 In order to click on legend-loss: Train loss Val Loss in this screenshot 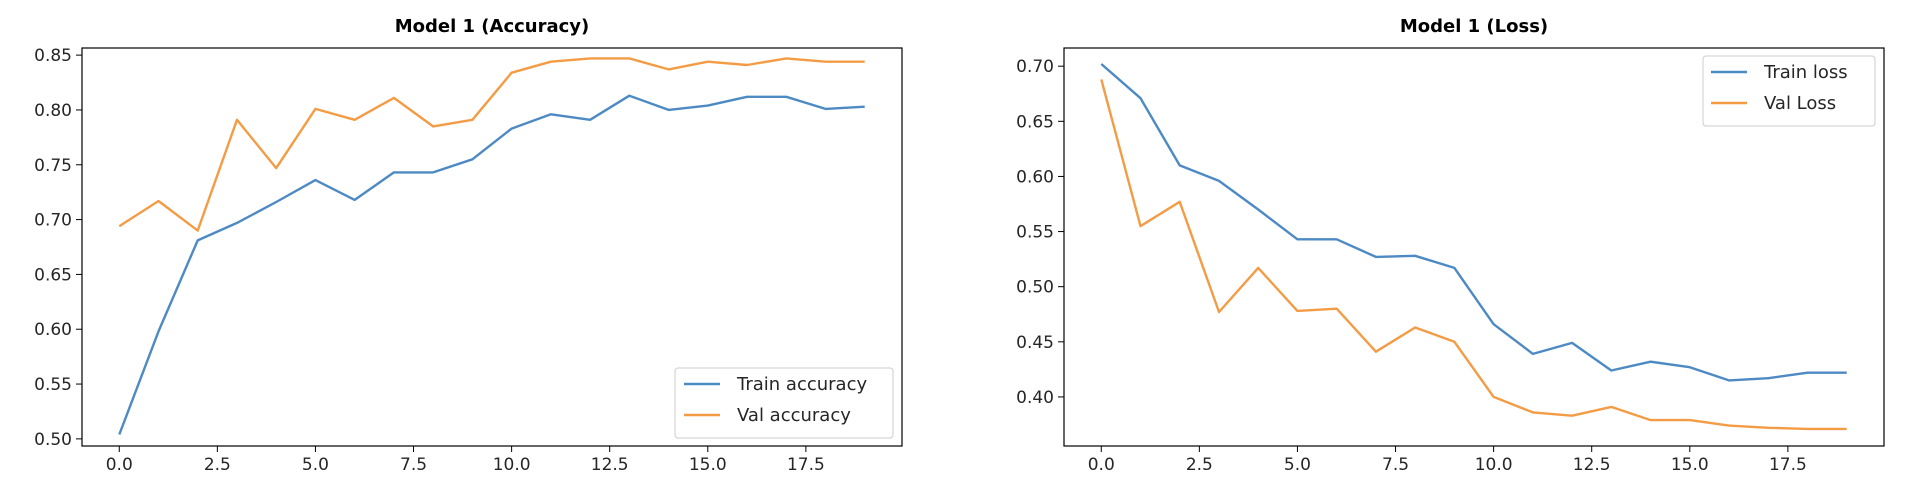, I will do `click(1789, 91)`.